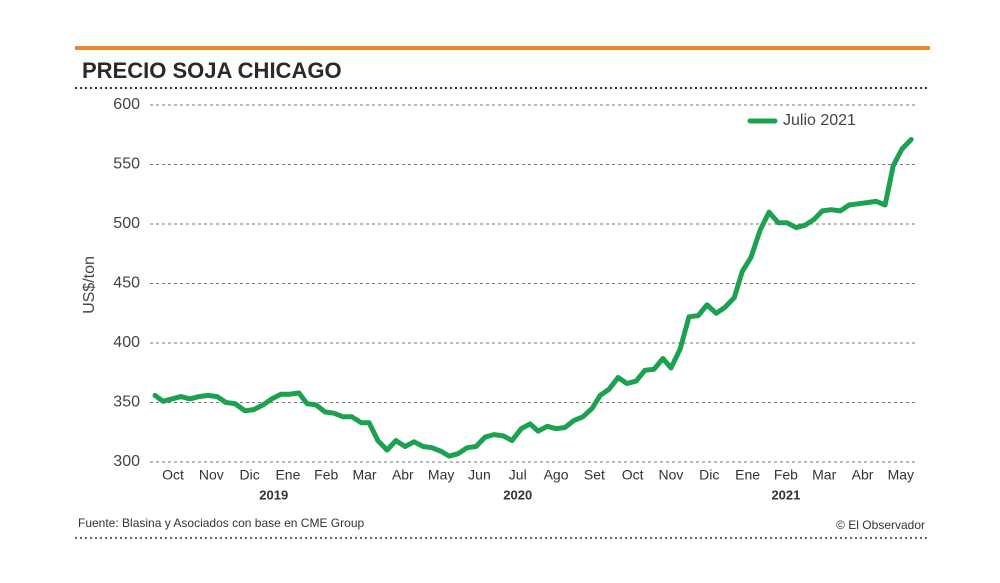 The height and width of the screenshot is (583, 1000). Describe the element at coordinates (785, 494) in the screenshot. I see `year-label: 2021` at that location.